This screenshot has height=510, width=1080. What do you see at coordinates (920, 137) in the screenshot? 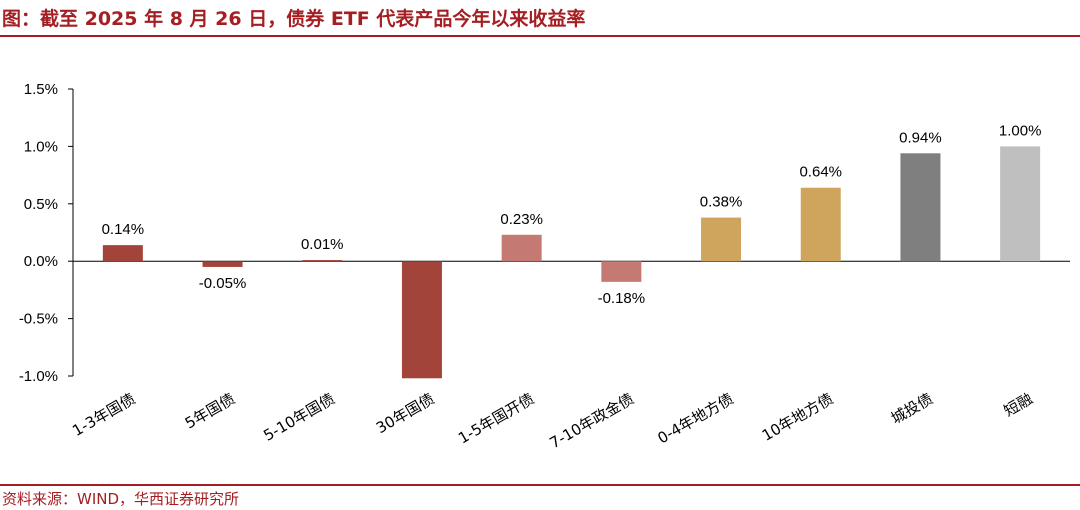
I see `data-label: 0.94%` at bounding box center [920, 137].